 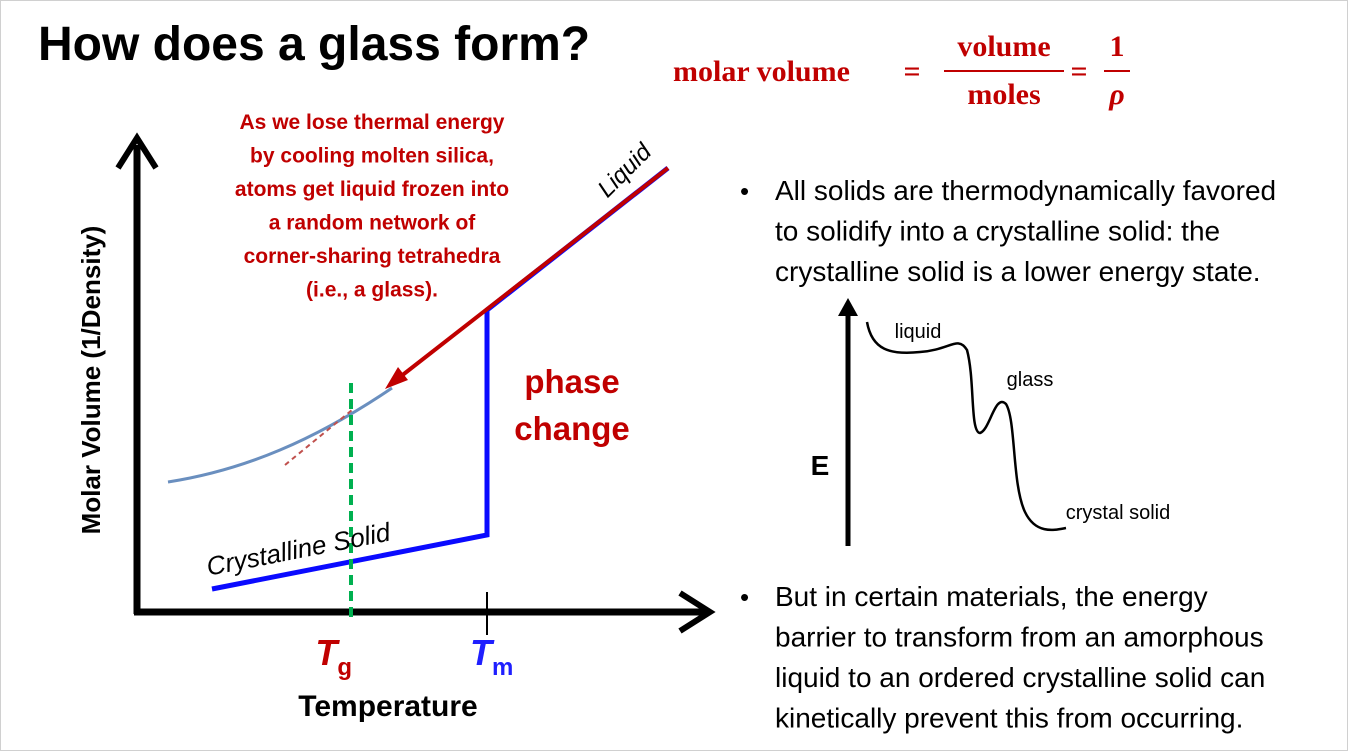 I want to click on tg-label: Tg, so click(x=333, y=656).